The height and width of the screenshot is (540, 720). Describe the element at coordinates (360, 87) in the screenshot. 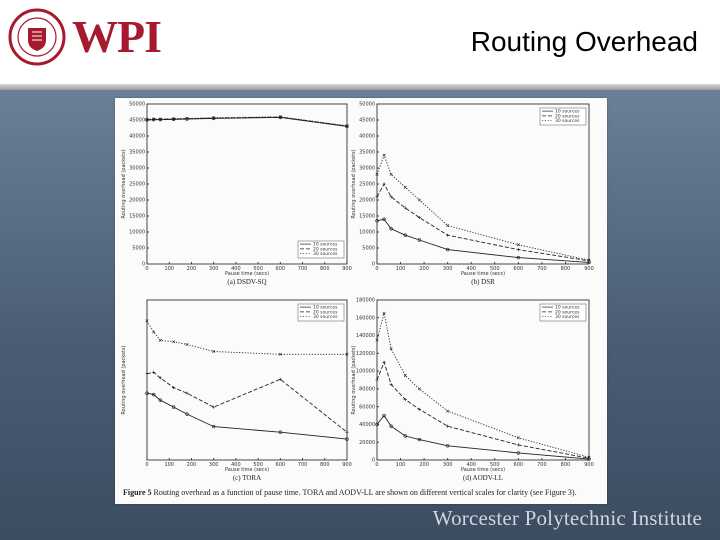

I see `header-divider` at that location.